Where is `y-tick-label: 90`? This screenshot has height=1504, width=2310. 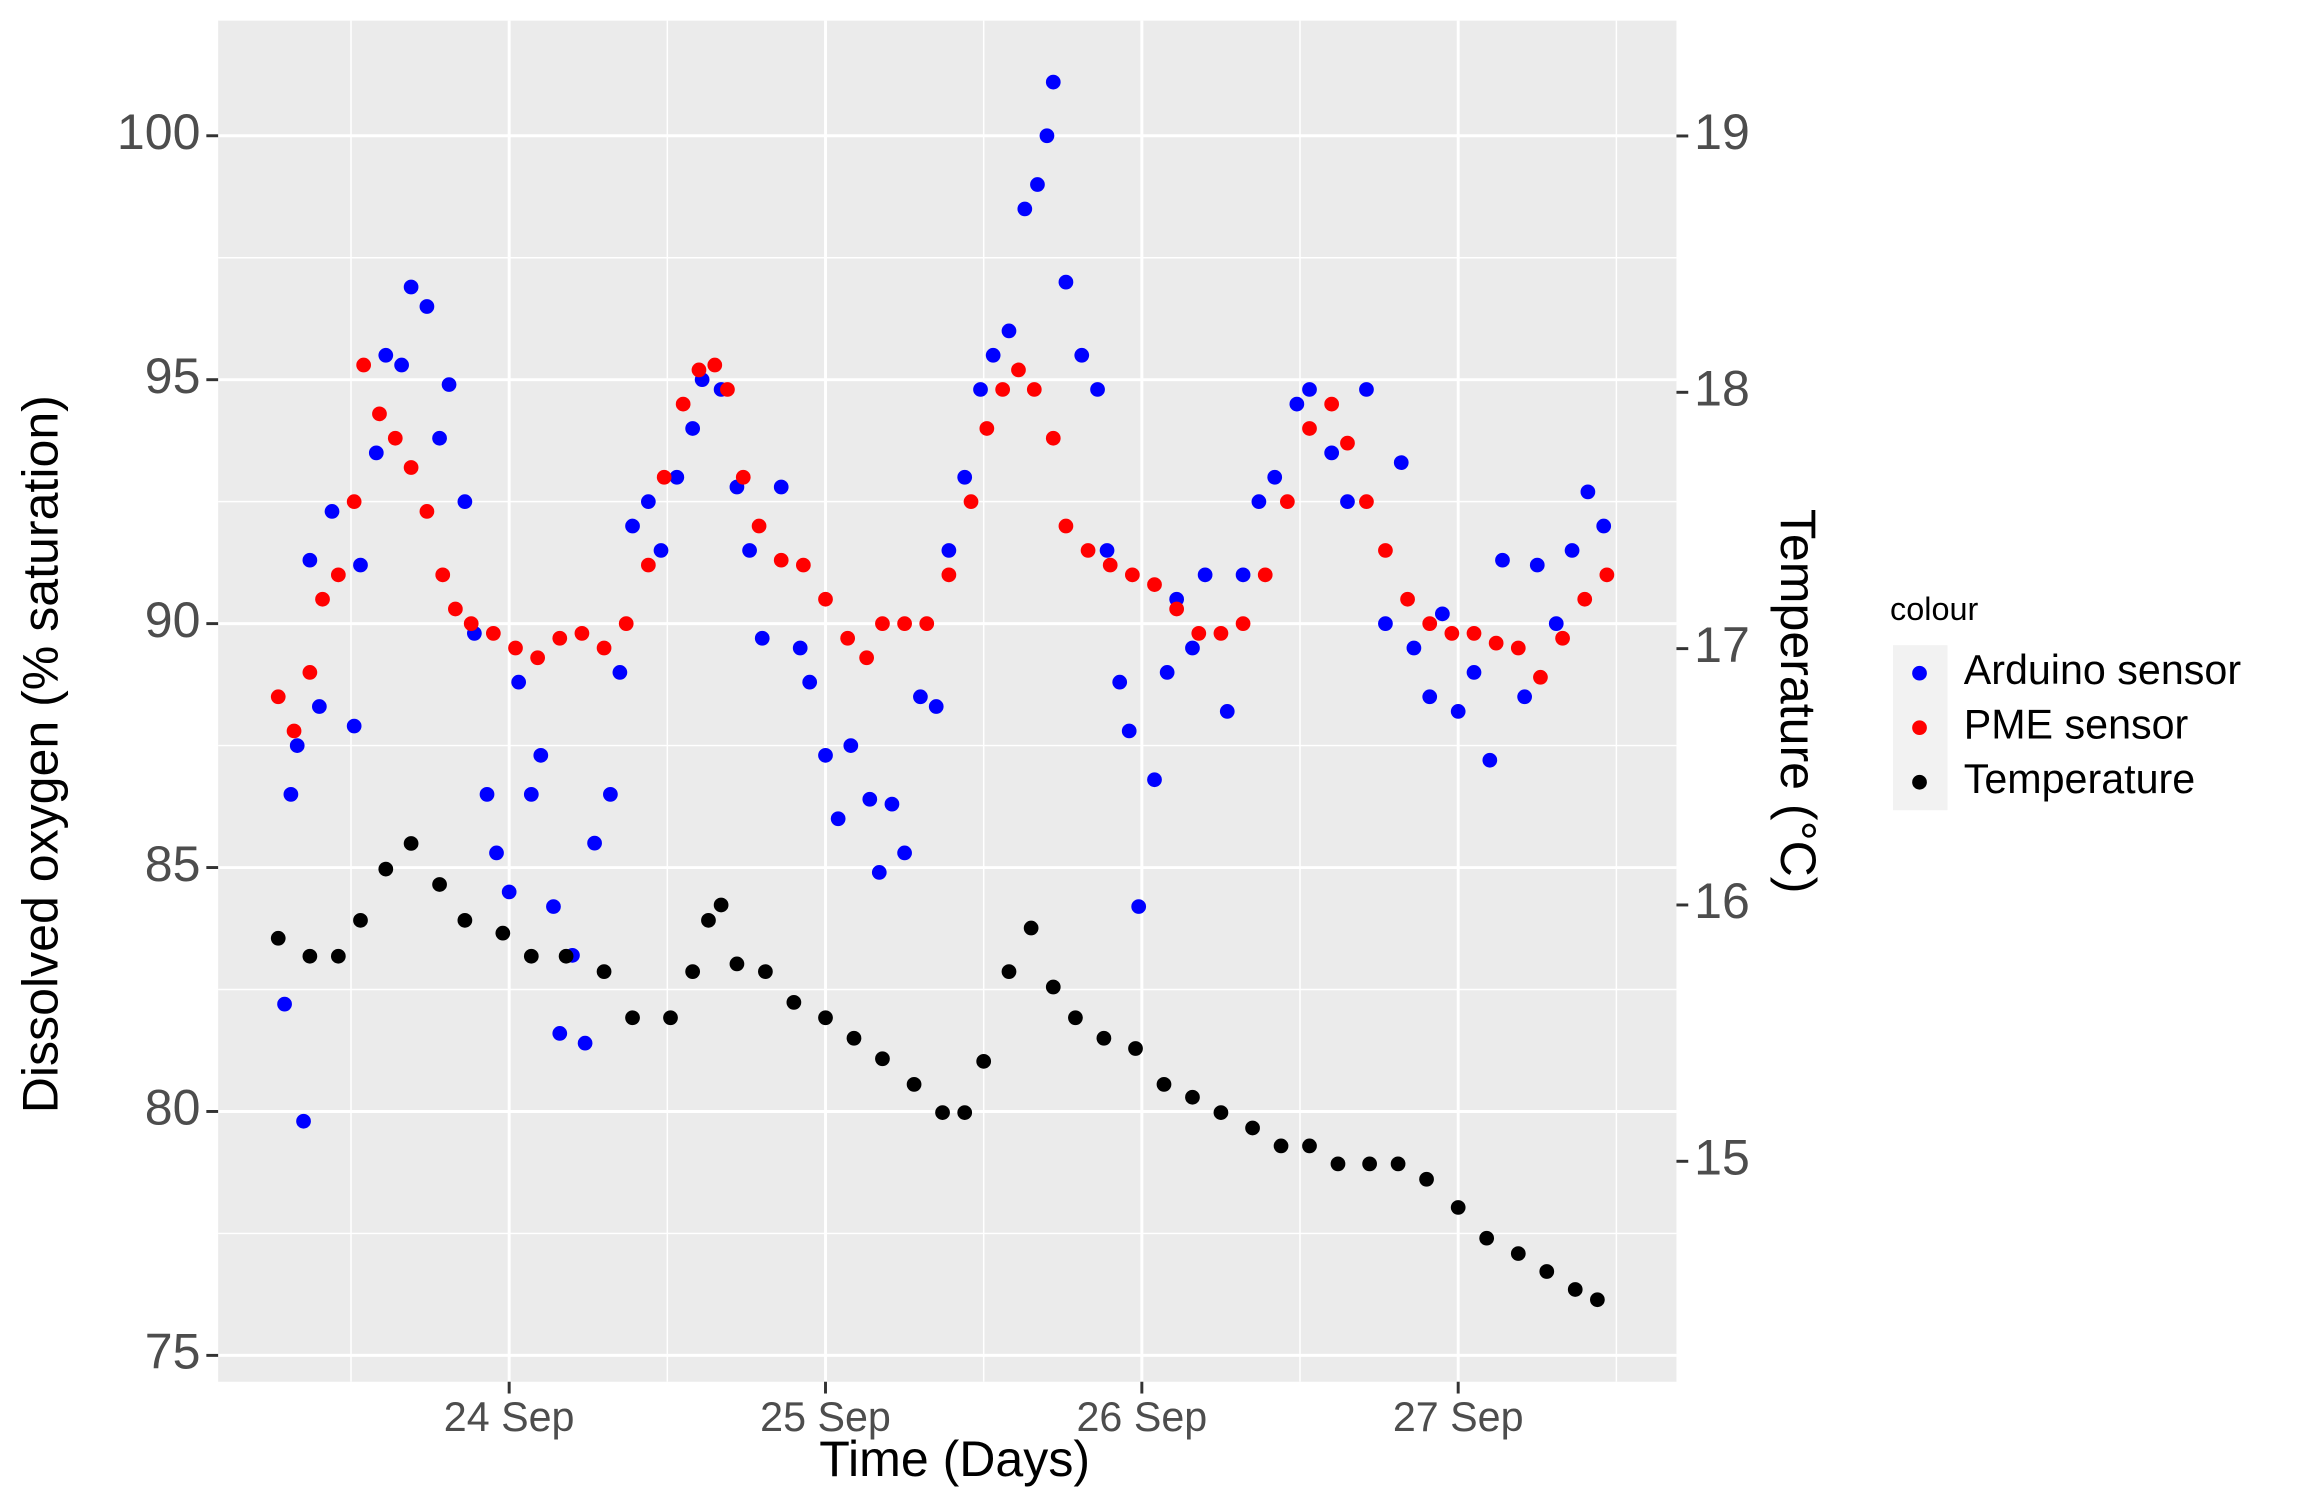
y-tick-label: 90 is located at coordinates (173, 620).